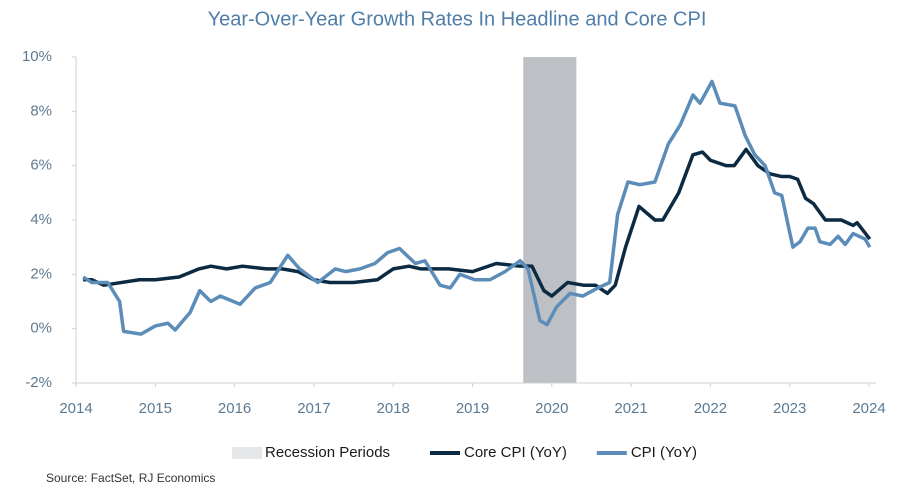 The width and height of the screenshot is (914, 504). What do you see at coordinates (38, 382) in the screenshot?
I see `y-tick-label: -2%` at bounding box center [38, 382].